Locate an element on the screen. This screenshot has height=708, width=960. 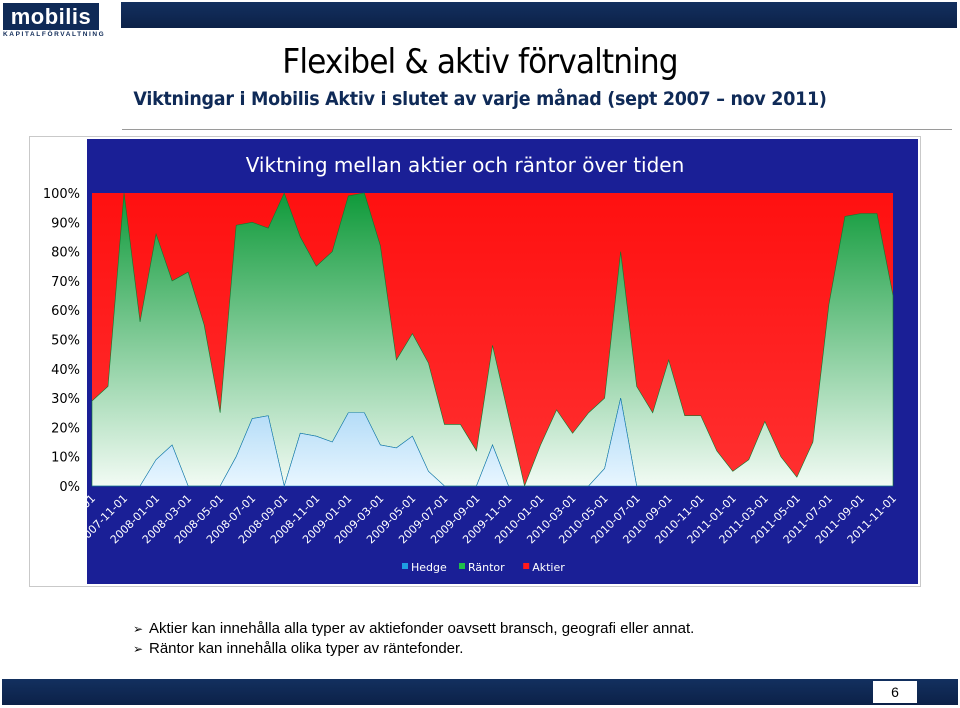
mobilis-logo: mobilis KAPITALFÖRVALTNING is located at coordinates (52, 21).